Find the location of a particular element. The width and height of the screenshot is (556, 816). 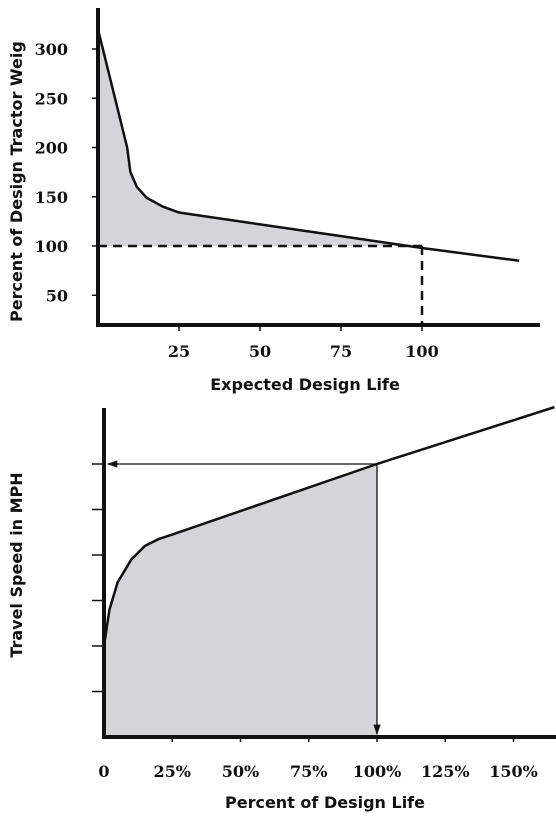

y-tick-label: 100 is located at coordinates (51, 246).